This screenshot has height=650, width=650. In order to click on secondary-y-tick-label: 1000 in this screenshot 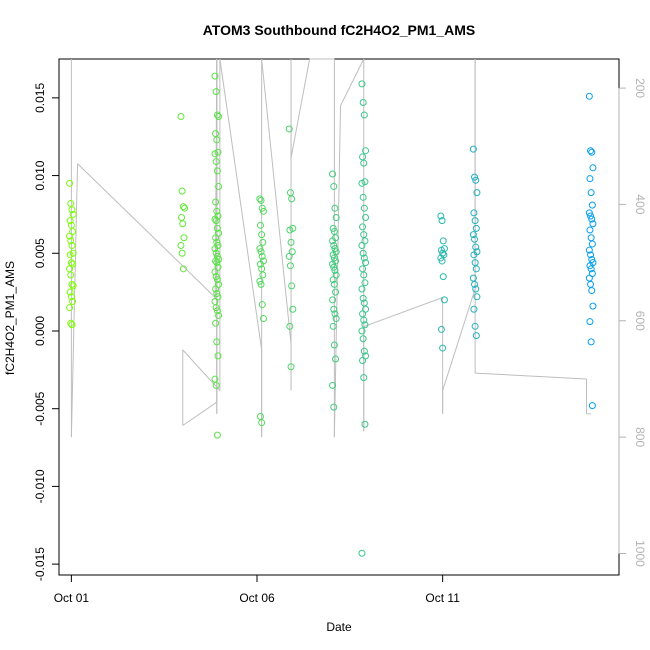, I will do `click(640, 553)`.